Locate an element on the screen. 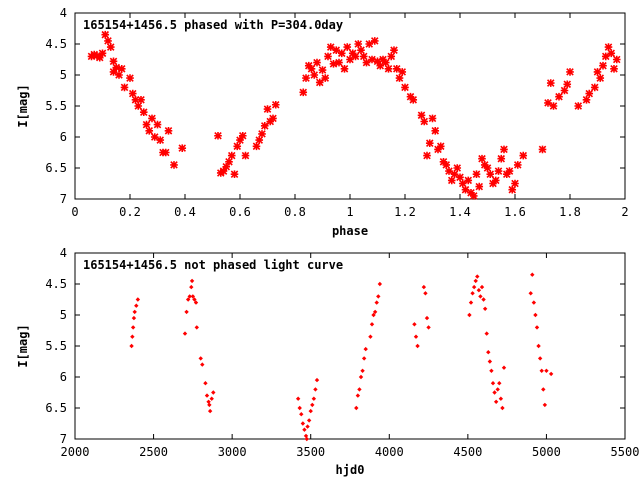  y-tick-label: 6 is located at coordinates (63, 377).